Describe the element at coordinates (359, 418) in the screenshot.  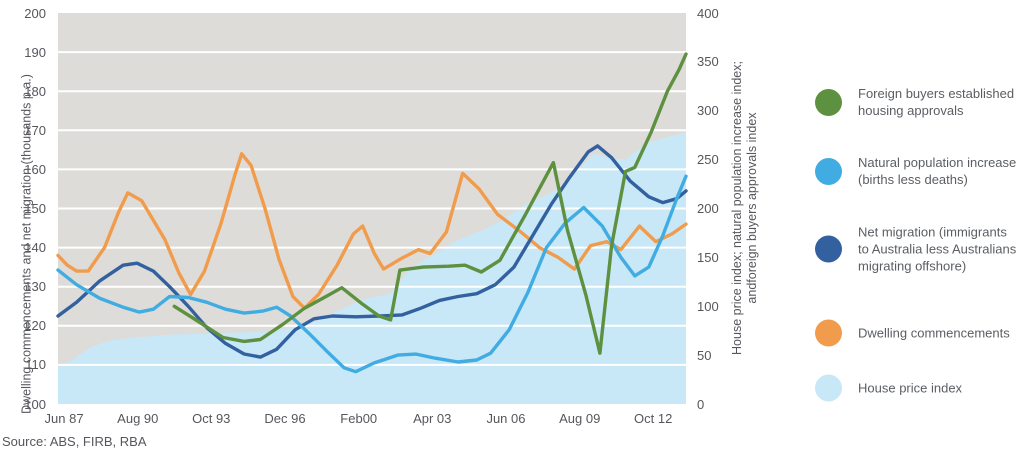
I see `x-axis-tick-label: Feb00` at that location.